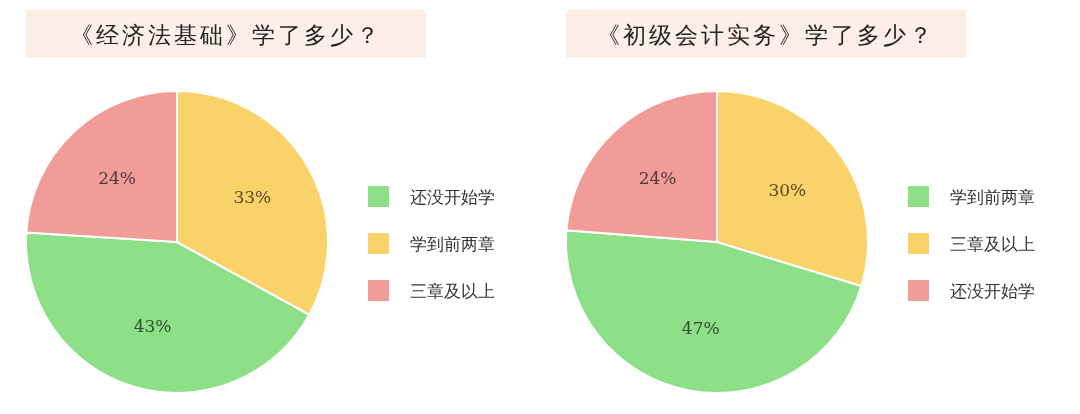 This screenshot has width=1080, height=414. I want to click on data-label: 43%, so click(152, 326).